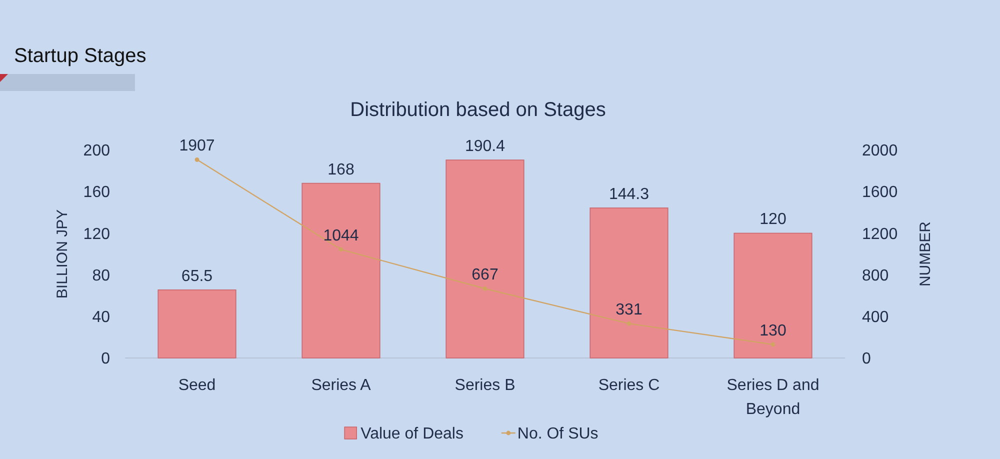  Describe the element at coordinates (925, 254) in the screenshot. I see `y2-axis-title: NUMBER` at that location.